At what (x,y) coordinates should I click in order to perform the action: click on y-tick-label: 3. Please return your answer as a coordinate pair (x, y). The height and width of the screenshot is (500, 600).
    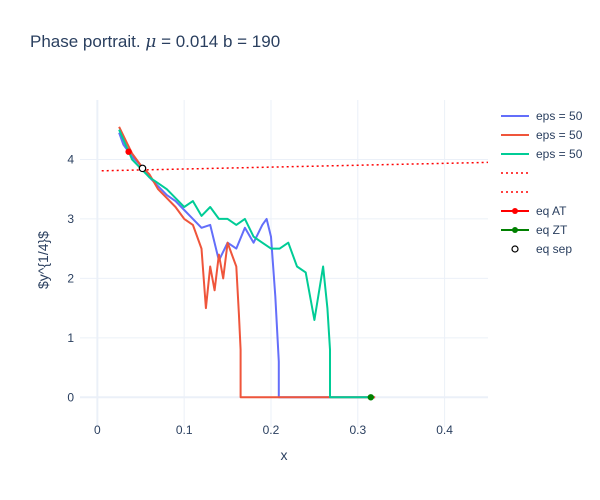
    Looking at the image, I should click on (70, 219).